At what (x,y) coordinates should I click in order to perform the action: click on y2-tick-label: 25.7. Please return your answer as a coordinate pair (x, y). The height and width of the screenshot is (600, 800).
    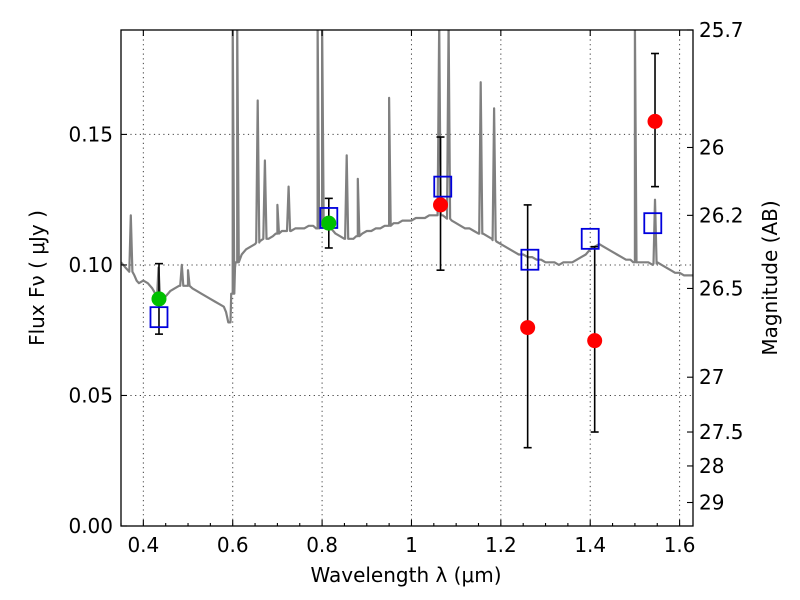
    Looking at the image, I should click on (721, 30).